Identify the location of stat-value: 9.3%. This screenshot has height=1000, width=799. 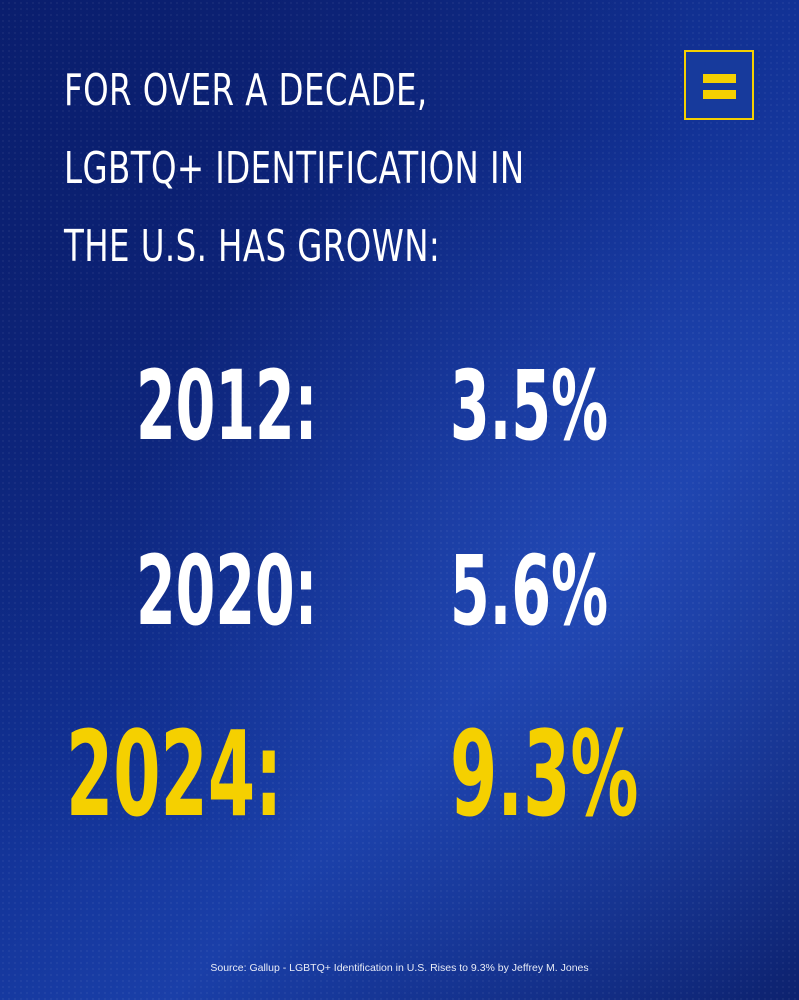
(544, 774).